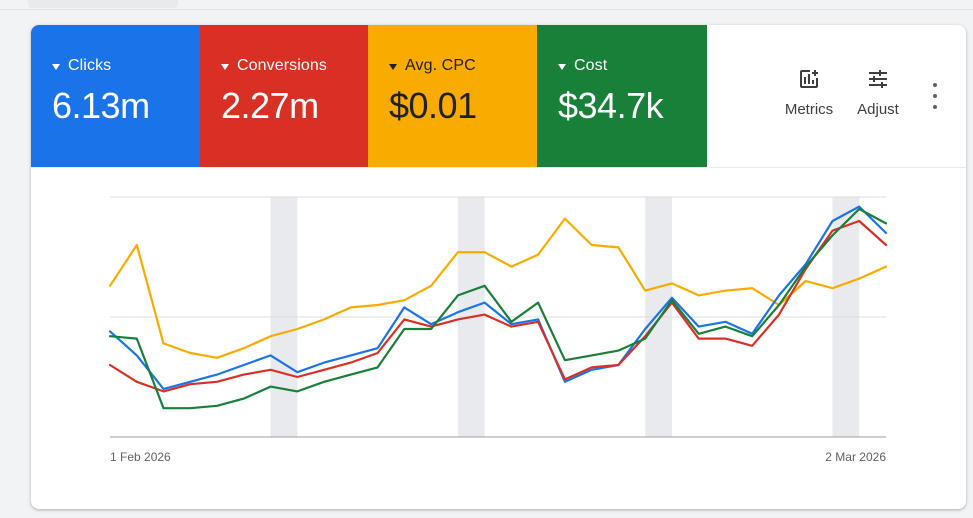 The image size is (973, 518). I want to click on metric-title-cost: Cost, so click(632, 66).